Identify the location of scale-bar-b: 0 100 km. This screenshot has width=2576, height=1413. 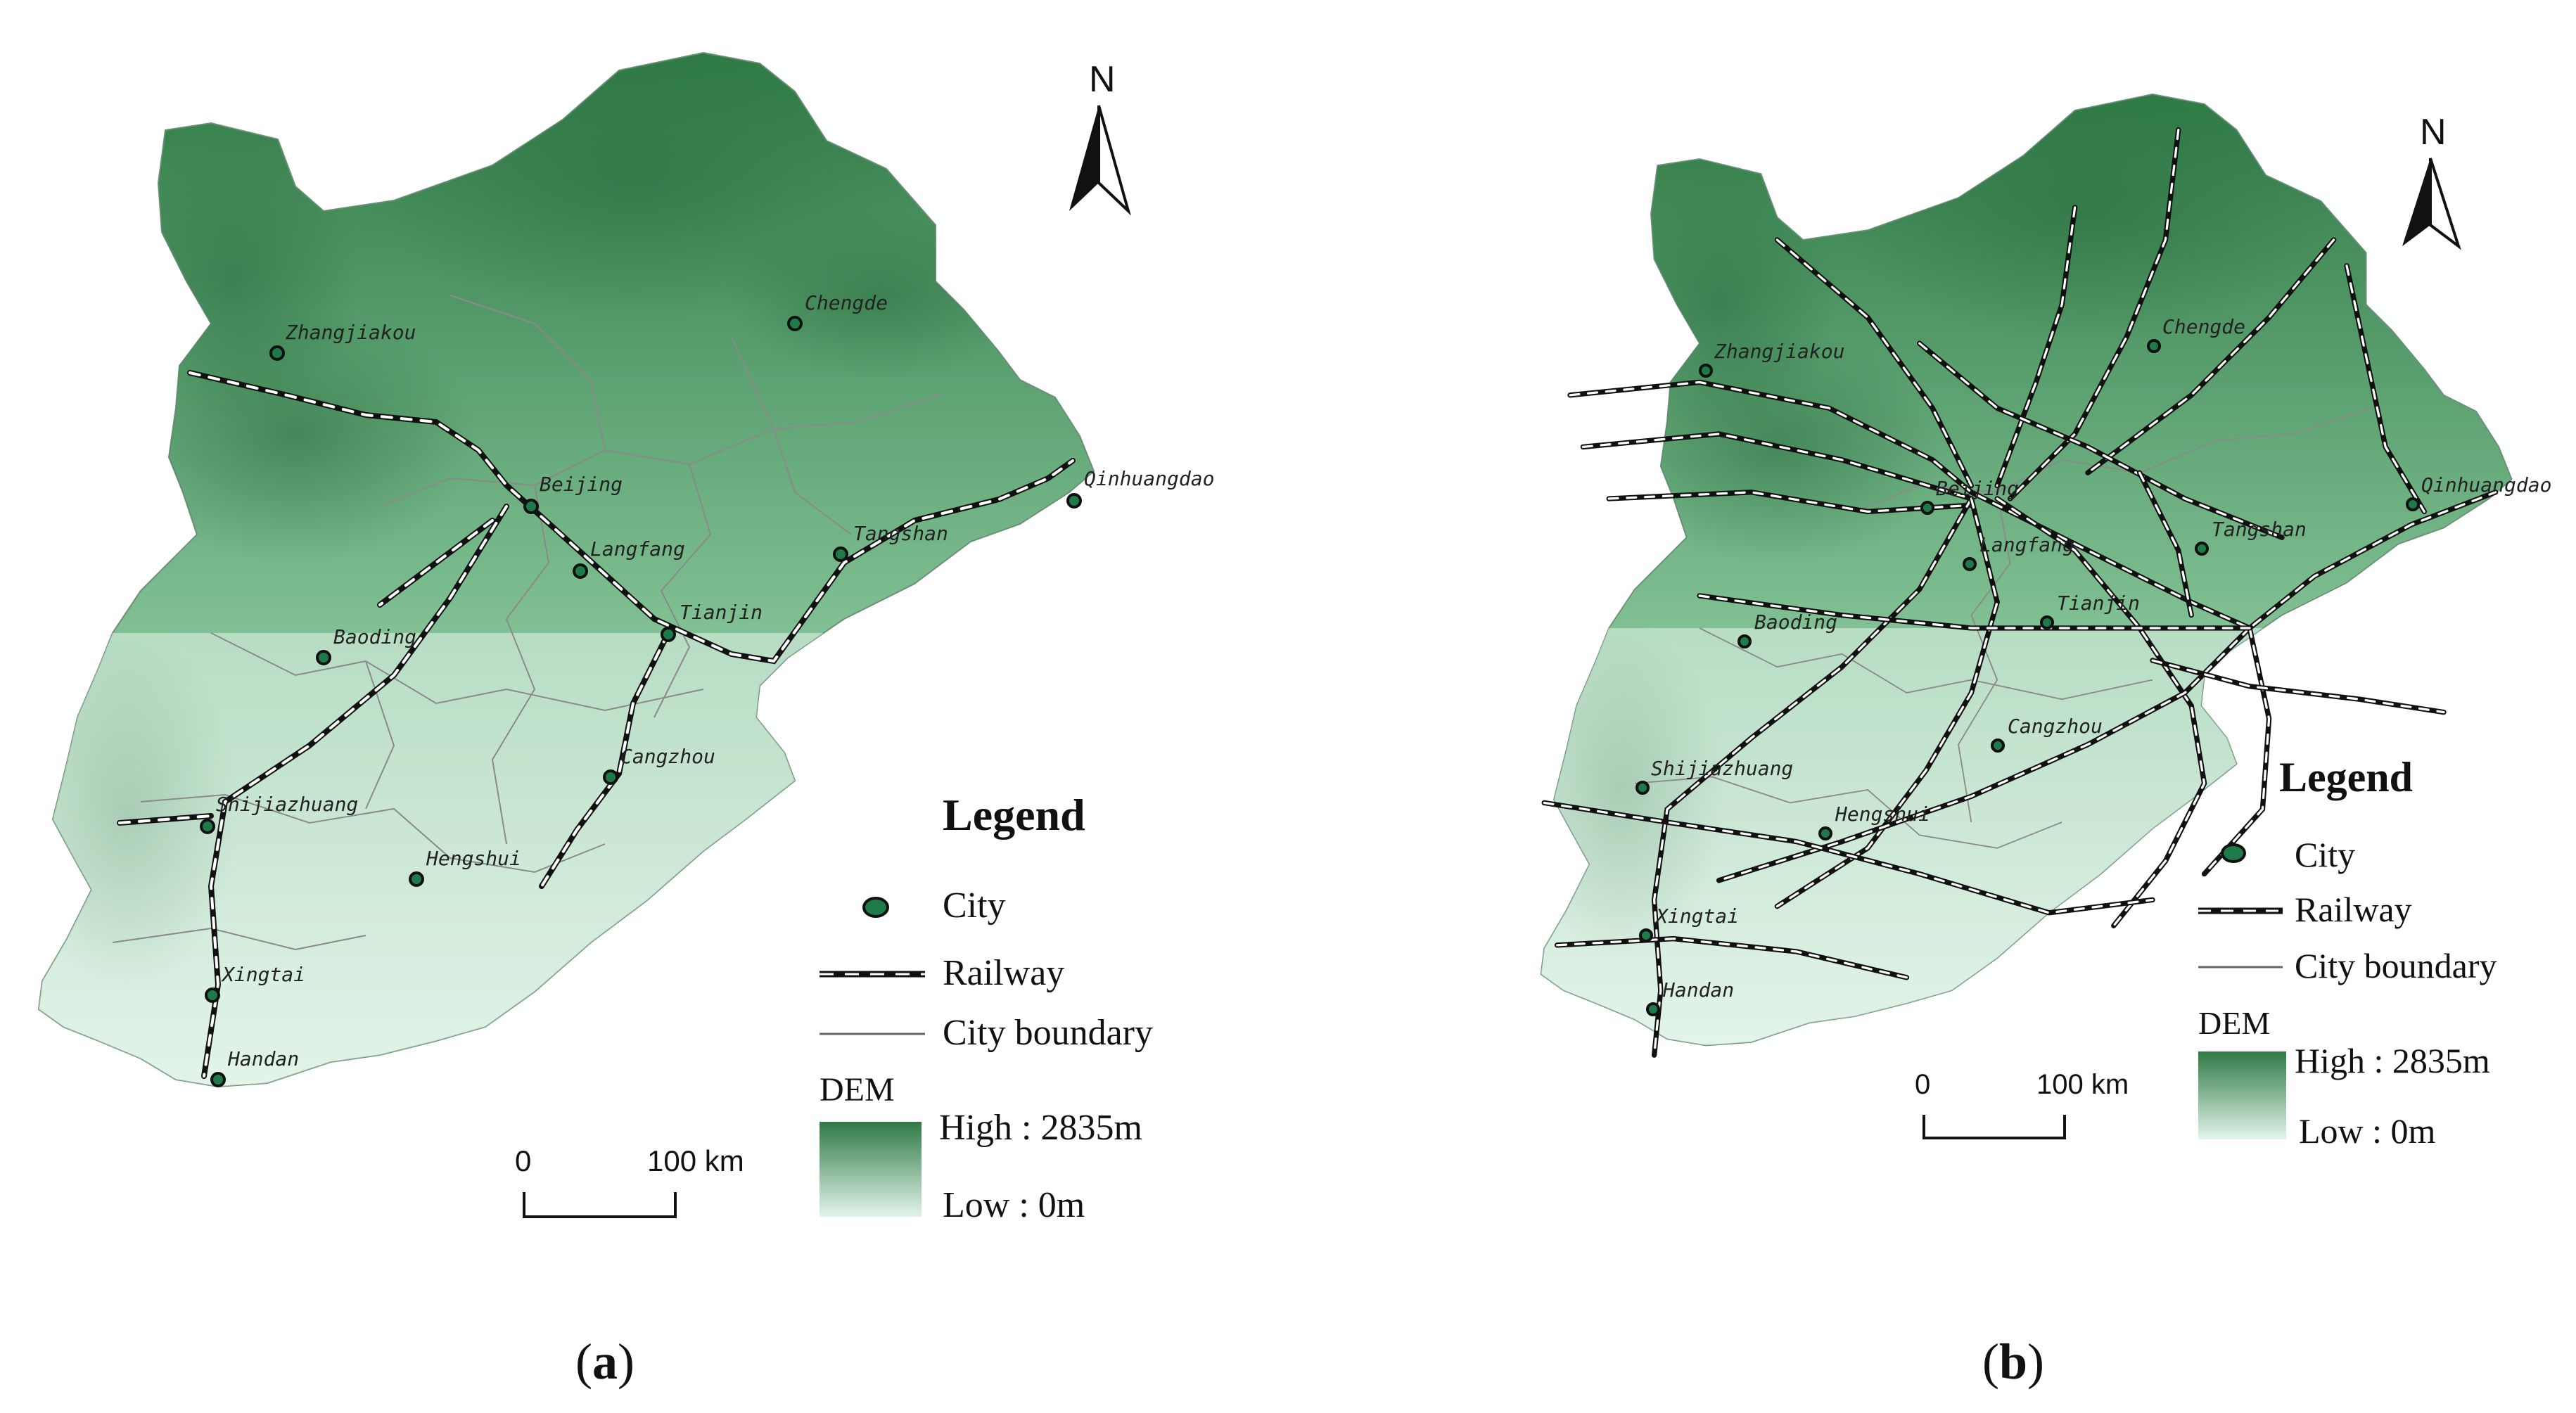
(2022, 1104).